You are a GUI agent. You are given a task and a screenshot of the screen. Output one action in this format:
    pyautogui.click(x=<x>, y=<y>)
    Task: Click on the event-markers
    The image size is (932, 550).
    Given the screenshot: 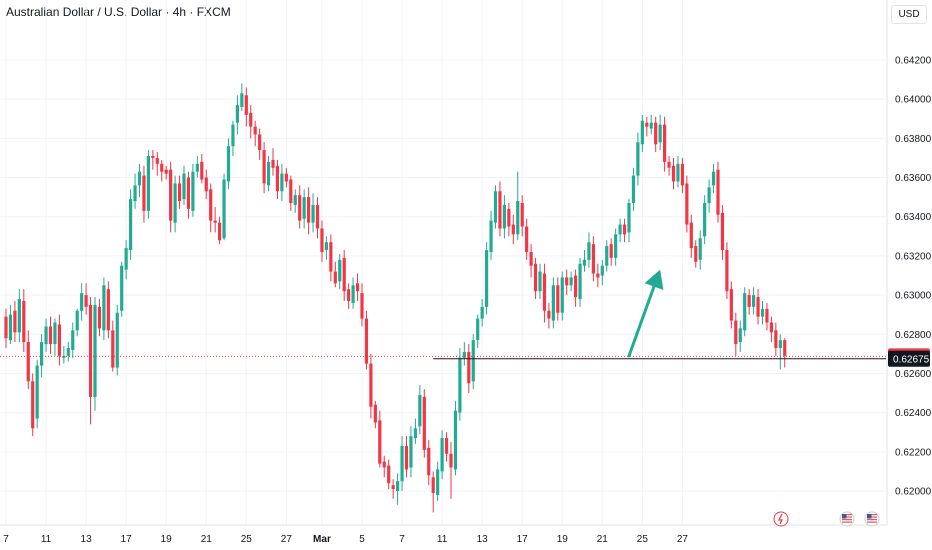 What is the action you would take?
    pyautogui.click(x=826, y=519)
    